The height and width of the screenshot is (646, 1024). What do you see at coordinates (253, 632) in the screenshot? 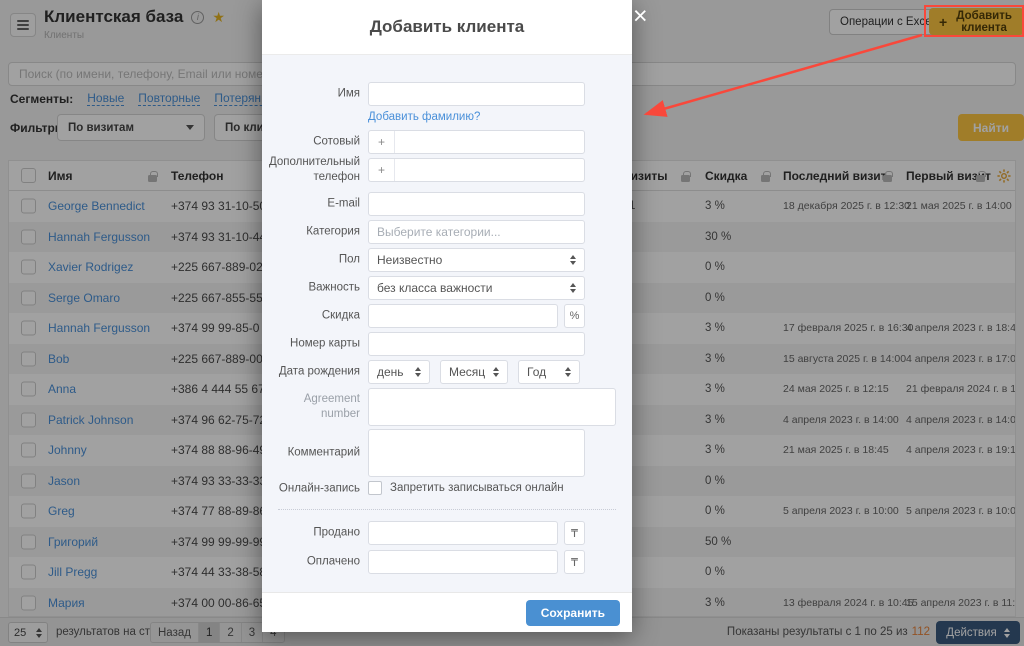
I see `page-3-button: 3` at bounding box center [253, 632].